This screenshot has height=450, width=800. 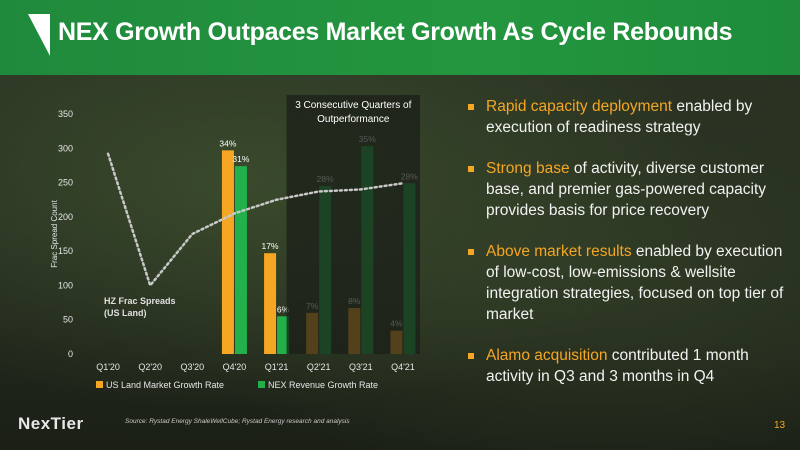 What do you see at coordinates (780, 425) in the screenshot?
I see `page-number: 13` at bounding box center [780, 425].